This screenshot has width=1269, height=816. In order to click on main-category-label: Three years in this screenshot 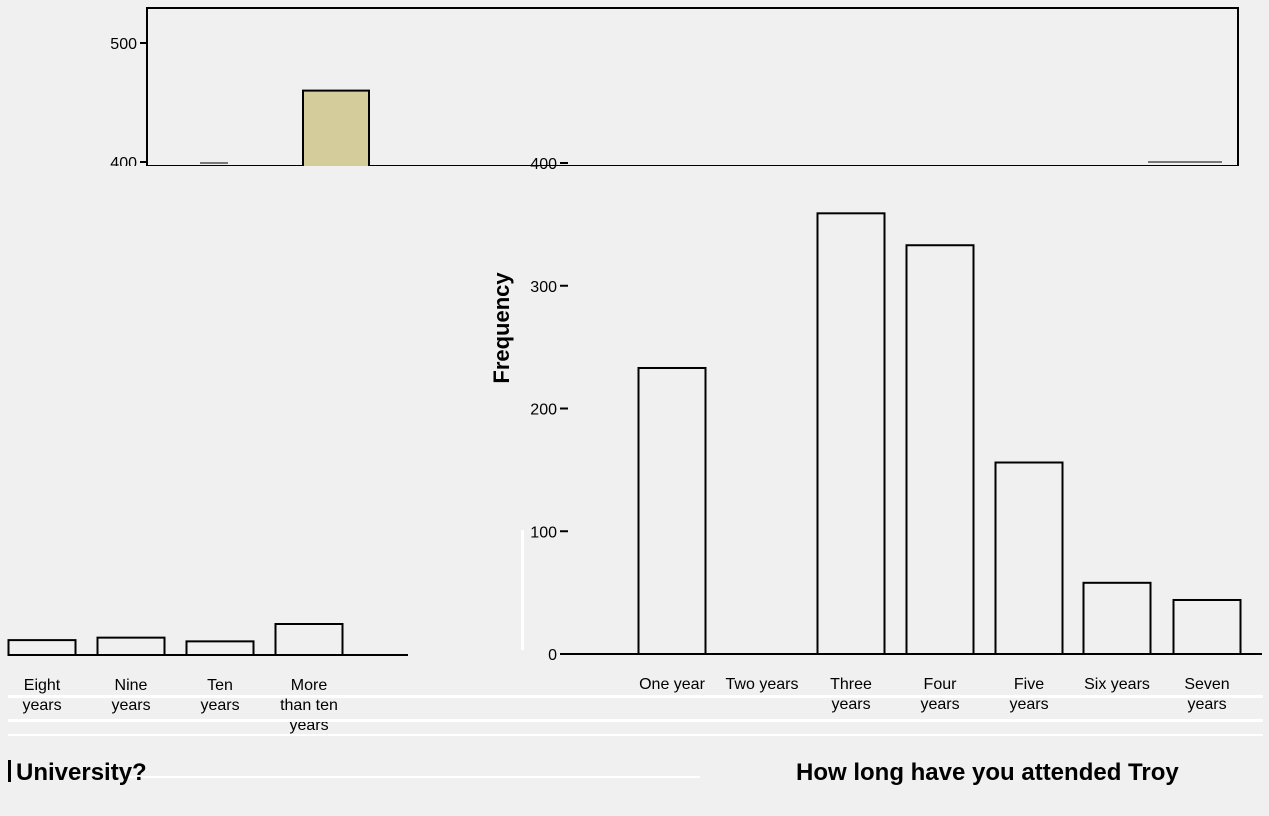, I will do `click(851, 694)`.